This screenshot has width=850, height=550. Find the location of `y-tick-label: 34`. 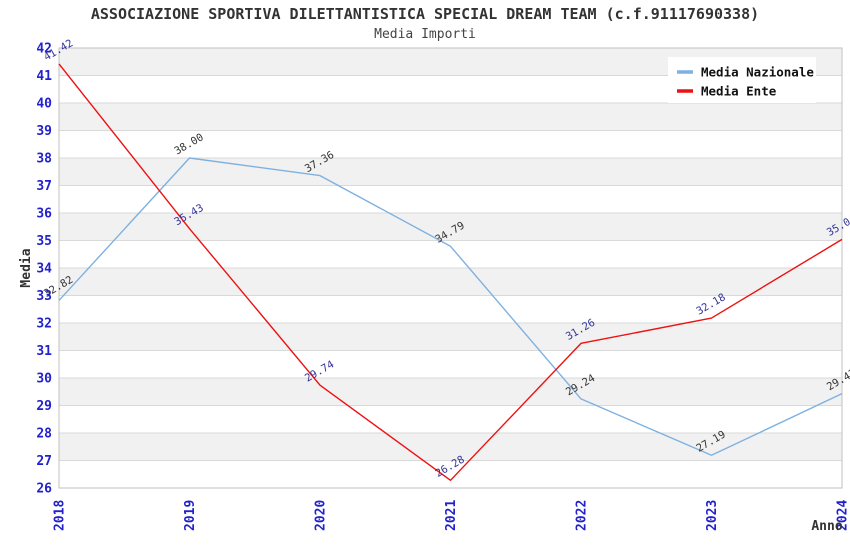

y-tick-label: 34 is located at coordinates (44, 269).